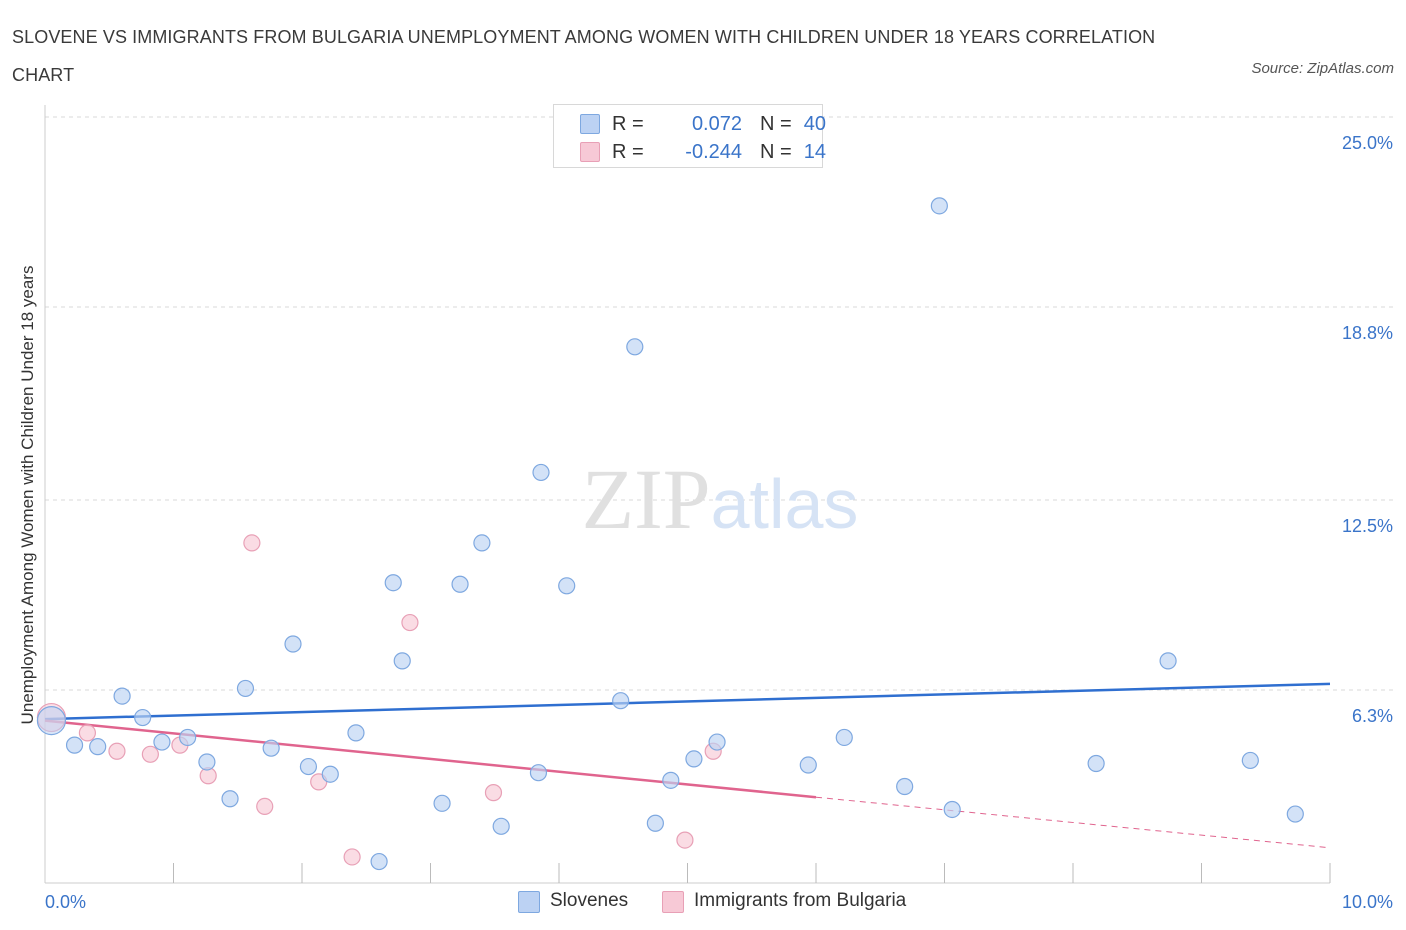 This screenshot has height=930, width=1406. Describe the element at coordinates (1367, 526) in the screenshot. I see `y-tick-label: 12.5%` at that location.